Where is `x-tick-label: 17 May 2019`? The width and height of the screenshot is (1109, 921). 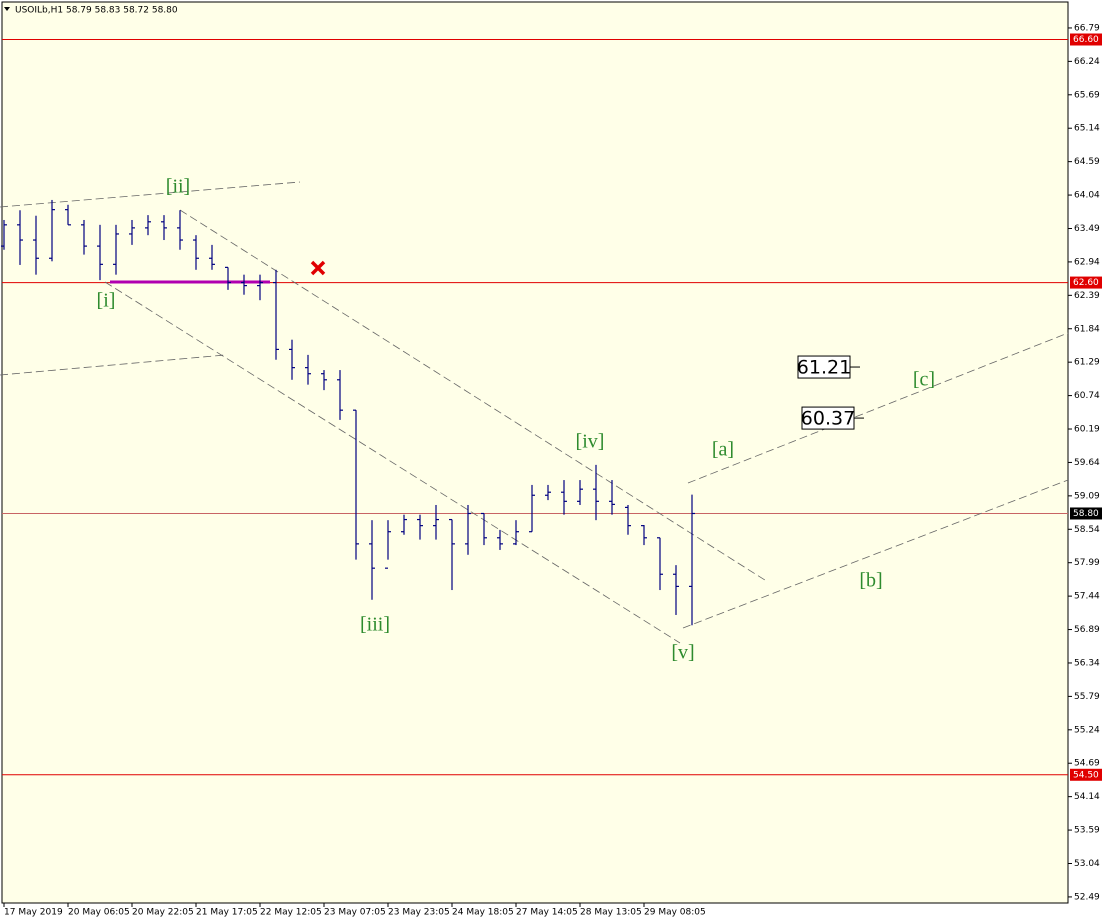
x-tick-label: 17 May 2019 is located at coordinates (33, 913).